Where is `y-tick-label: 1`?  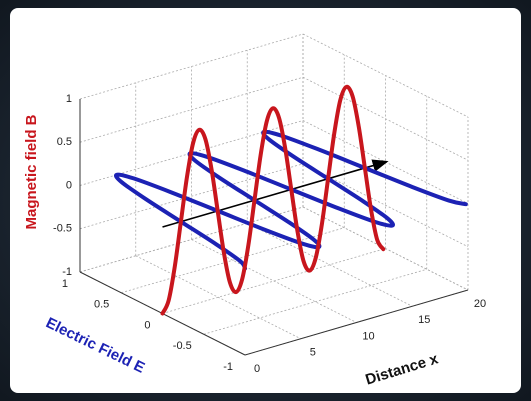
y-tick-label: 1 is located at coordinates (65, 284).